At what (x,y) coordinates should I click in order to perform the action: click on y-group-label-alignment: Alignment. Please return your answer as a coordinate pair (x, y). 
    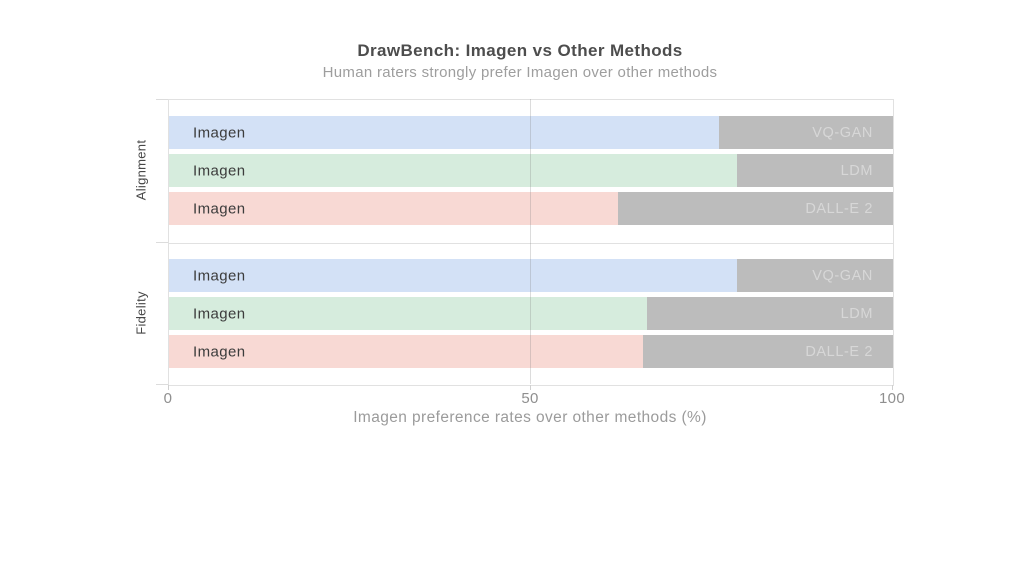
    Looking at the image, I should click on (141, 170).